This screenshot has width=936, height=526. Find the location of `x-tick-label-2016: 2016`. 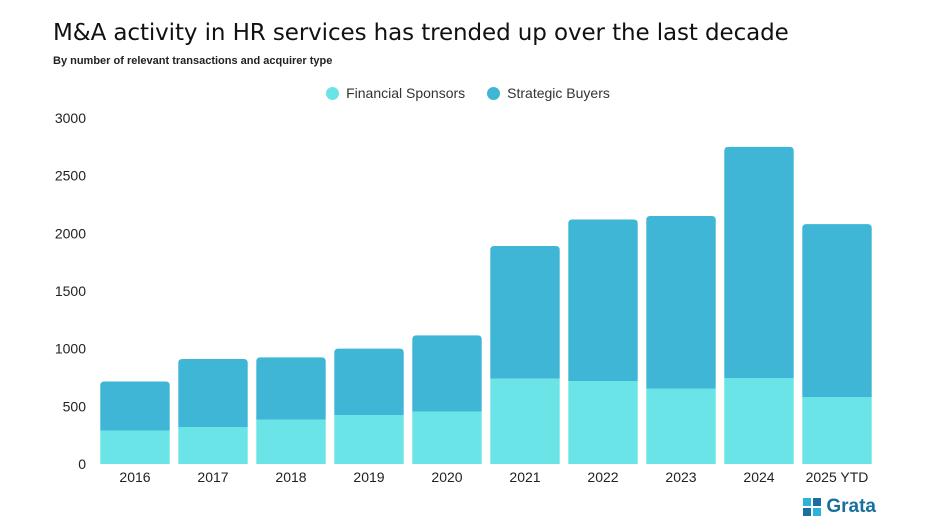

x-tick-label-2016: 2016 is located at coordinates (134, 477).